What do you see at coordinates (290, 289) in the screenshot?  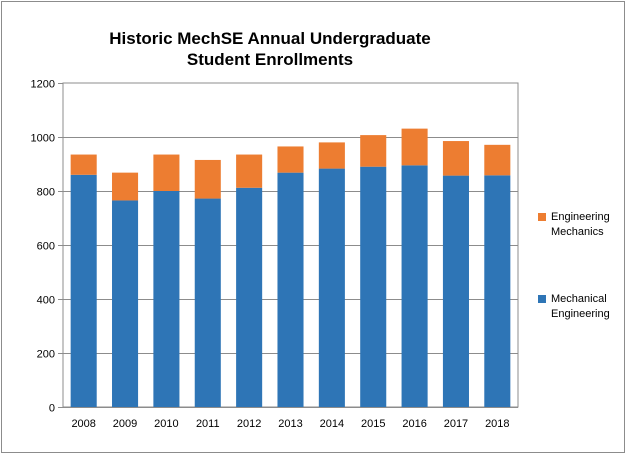 I see `bar-mechanical-engineering-2013` at bounding box center [290, 289].